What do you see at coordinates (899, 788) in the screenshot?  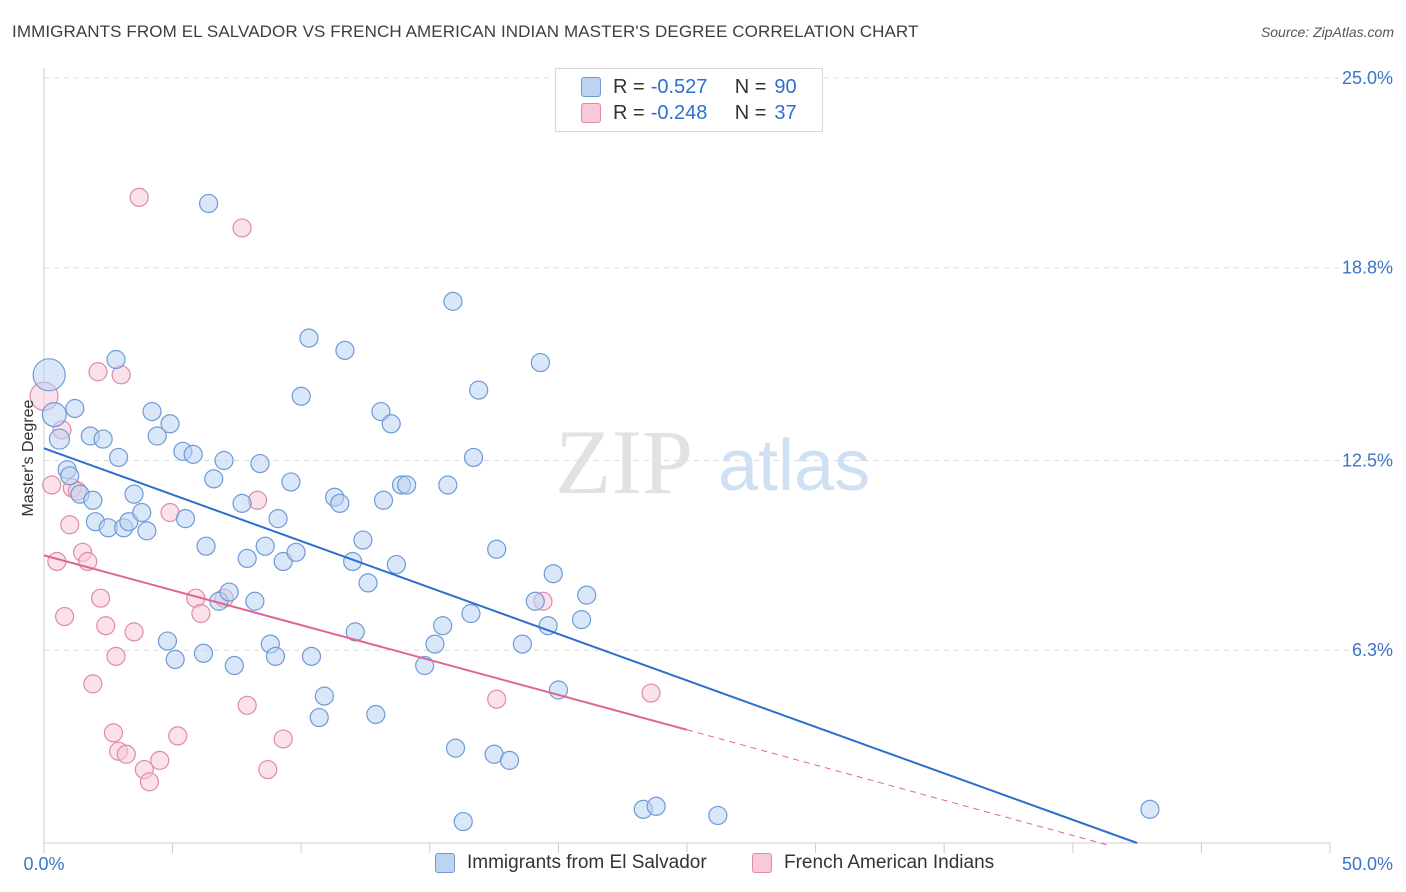 I see `trend-line-pink-dashed` at bounding box center [899, 788].